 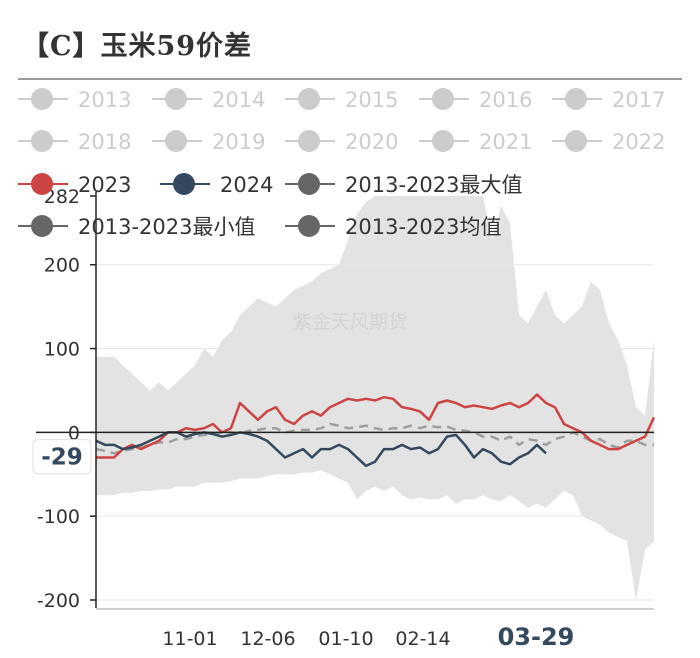 What do you see at coordinates (422, 639) in the screenshot?
I see `x-tick-label: 02-14` at bounding box center [422, 639].